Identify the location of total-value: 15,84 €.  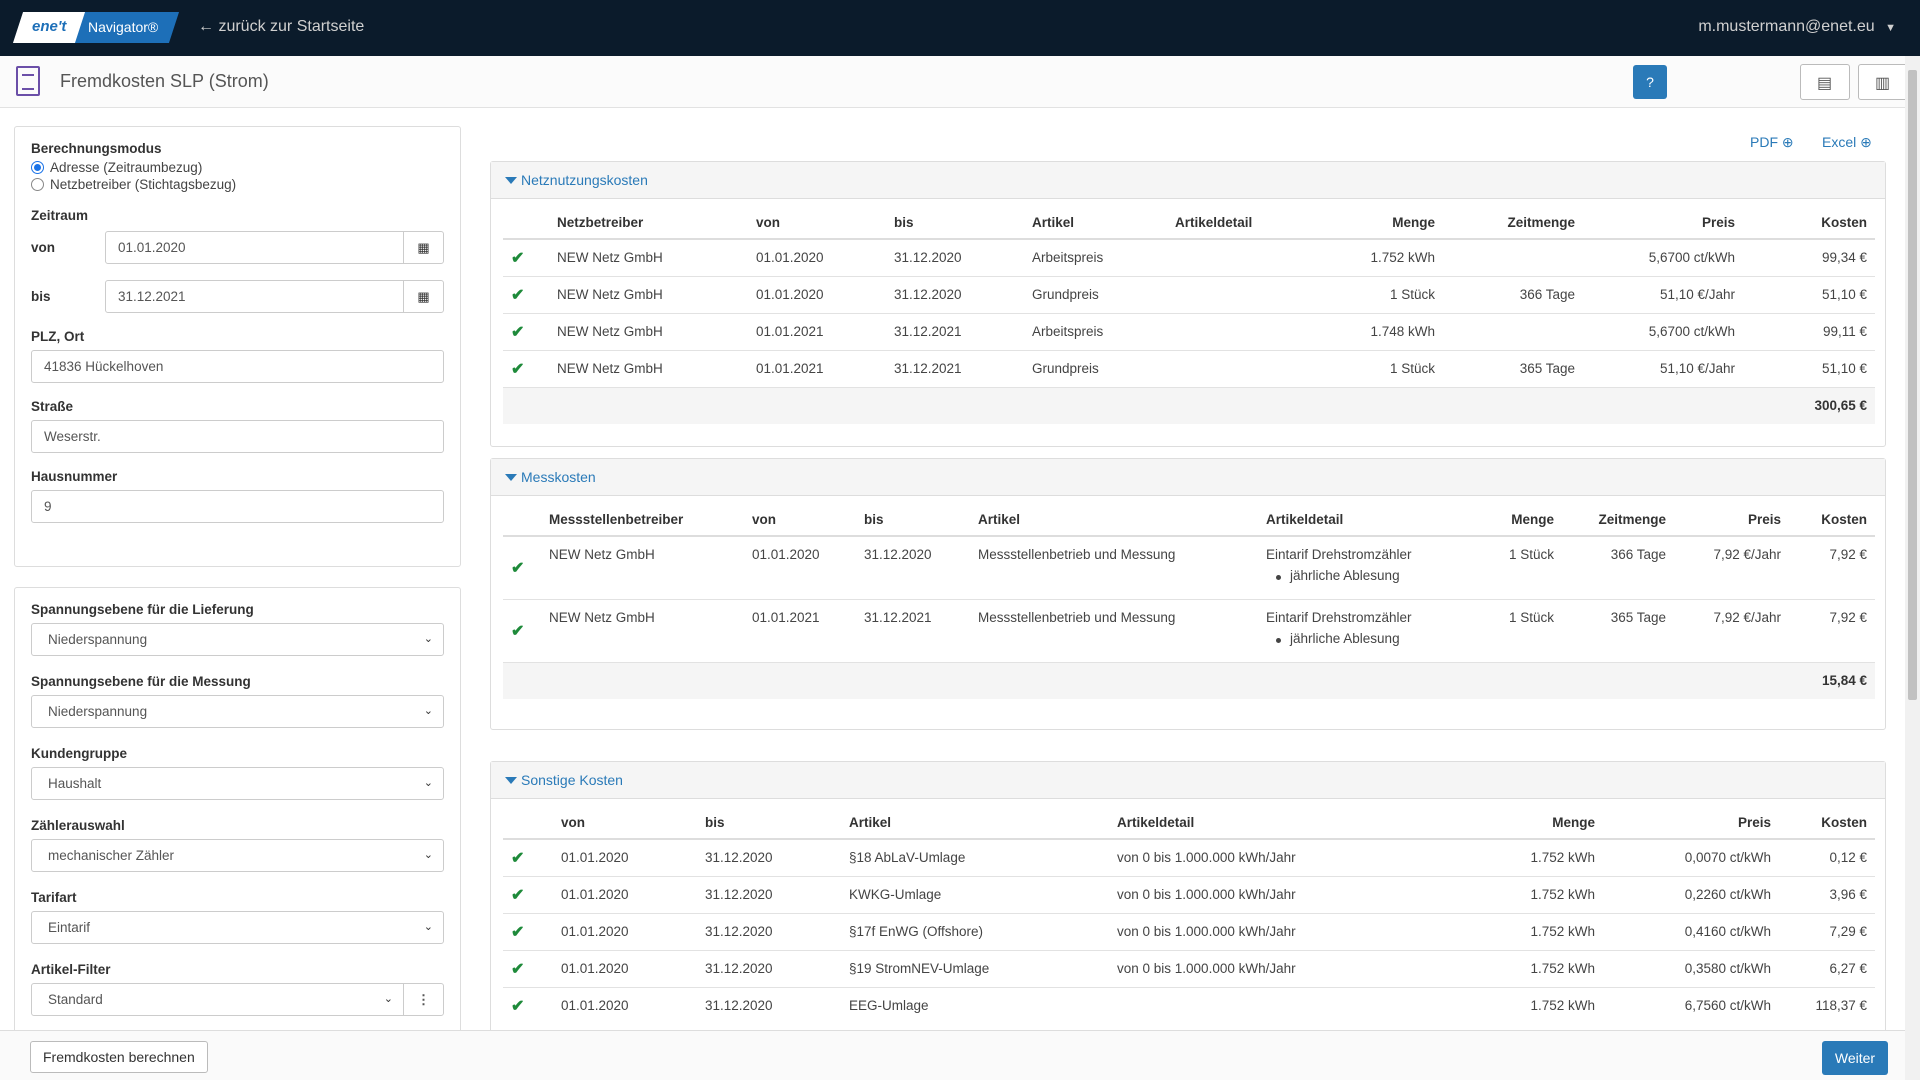
(1189, 680).